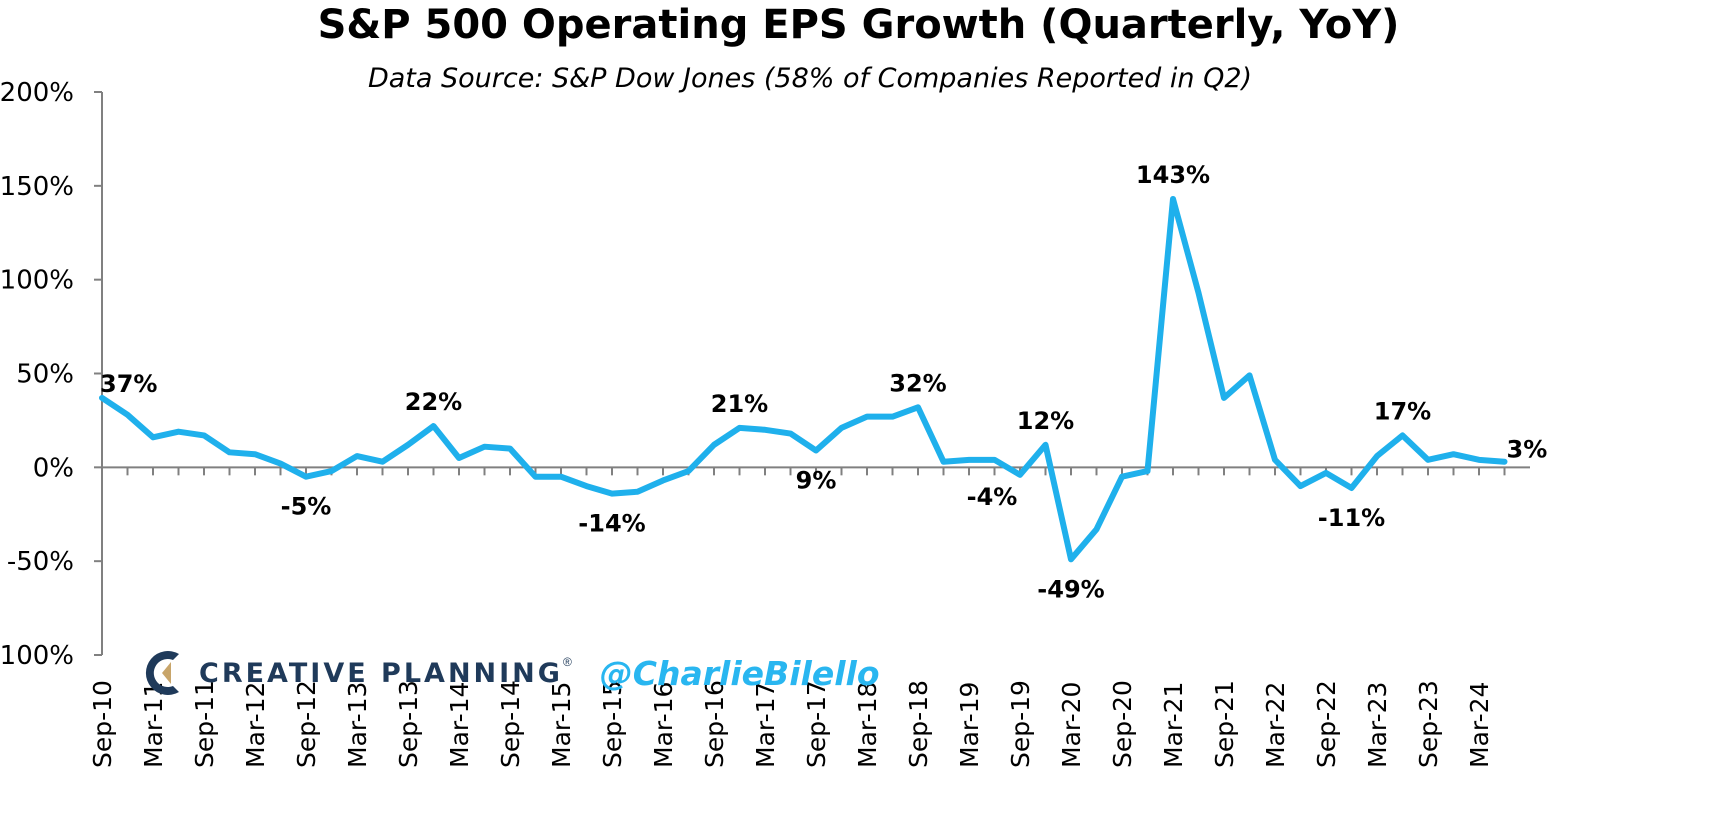 This screenshot has height=835, width=1717. I want to click on x-tick-label: Sep-23, so click(1428, 724).